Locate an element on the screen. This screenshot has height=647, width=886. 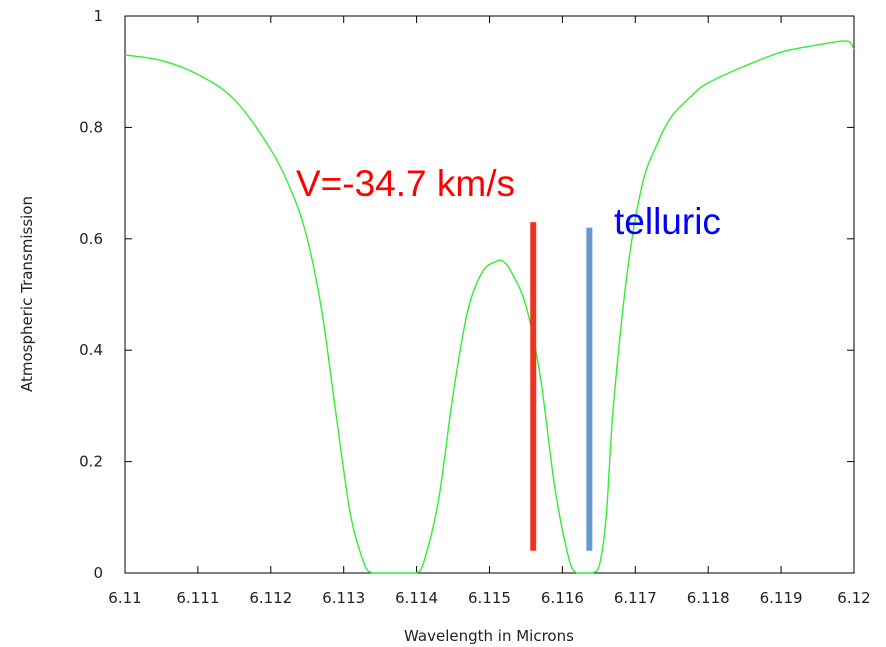
y-tick-label: 0.4 is located at coordinates (91, 350).